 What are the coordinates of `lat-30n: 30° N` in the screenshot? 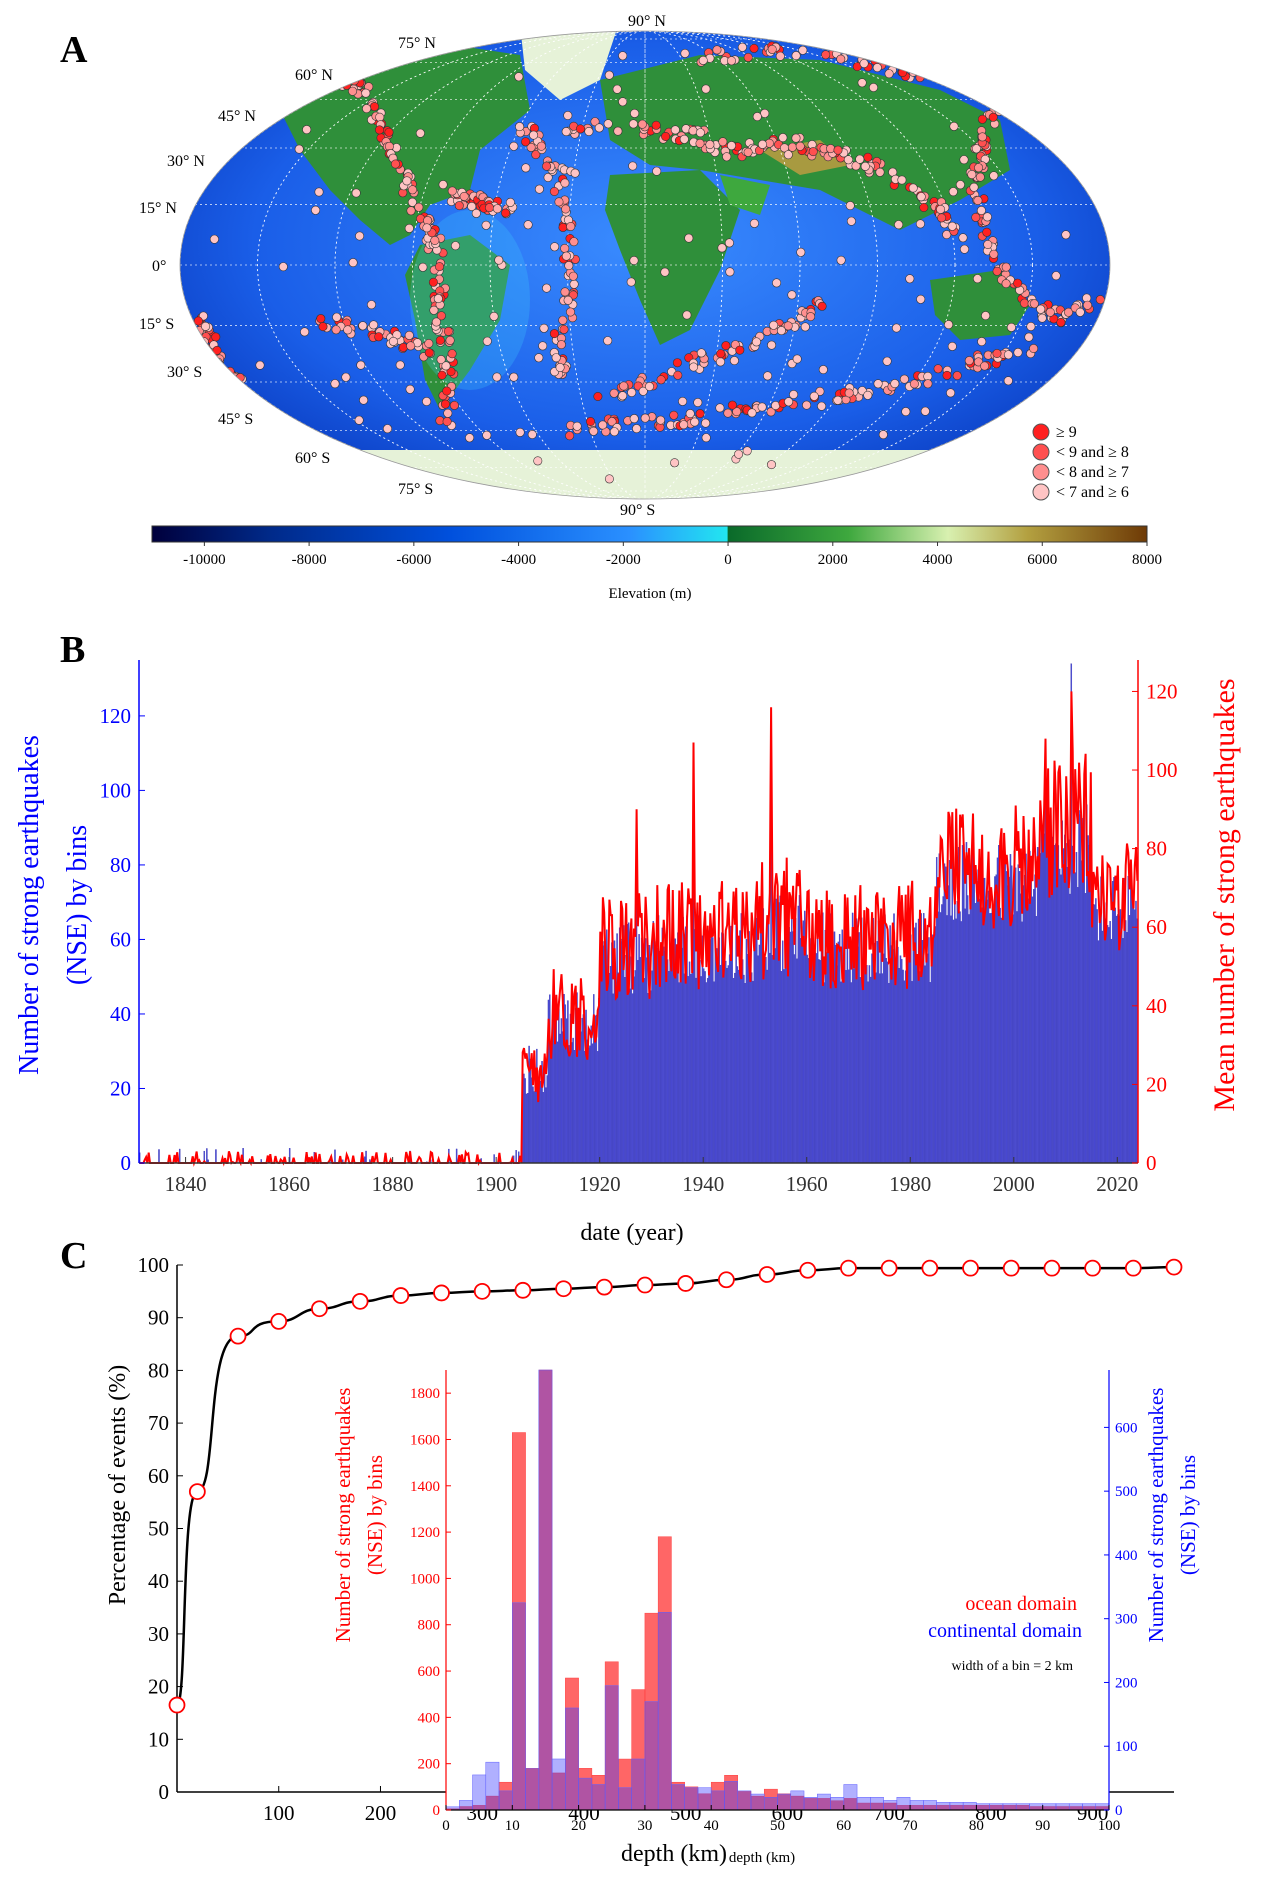 It's located at (186, 161).